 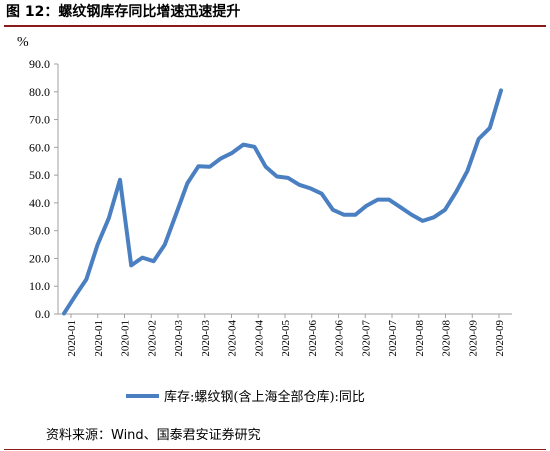 What do you see at coordinates (39, 258) in the screenshot?
I see `y-tick-label: 20.0` at bounding box center [39, 258].